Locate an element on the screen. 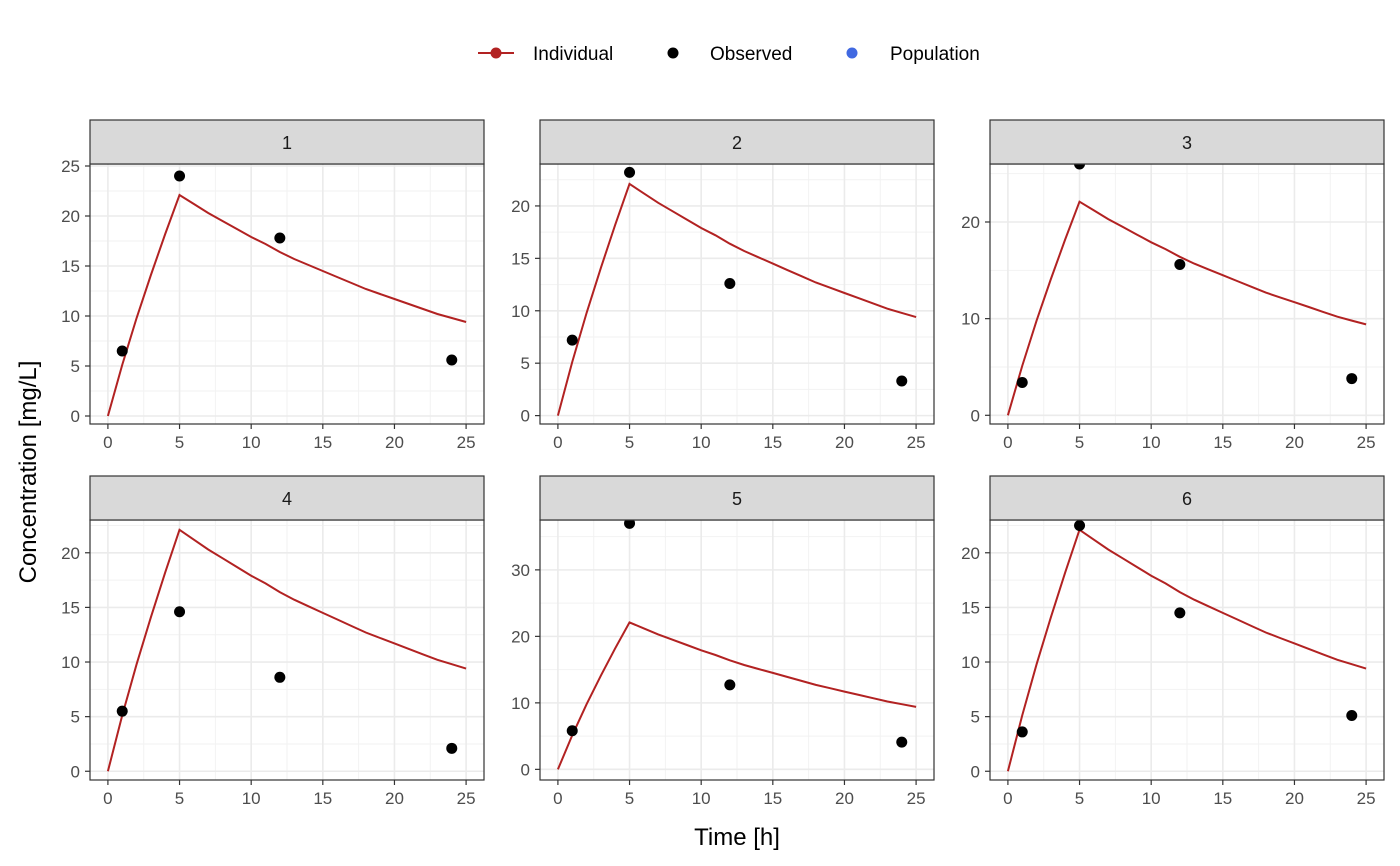 This screenshot has width=1400, height=866. legend-item-individual: Individual is located at coordinates (545, 54).